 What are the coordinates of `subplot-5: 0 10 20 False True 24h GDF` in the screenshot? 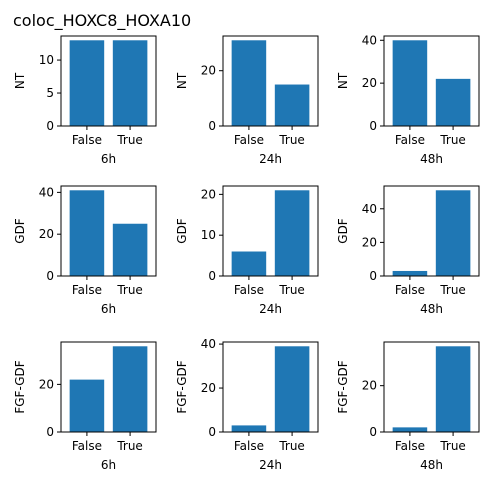 It's located at (247, 250).